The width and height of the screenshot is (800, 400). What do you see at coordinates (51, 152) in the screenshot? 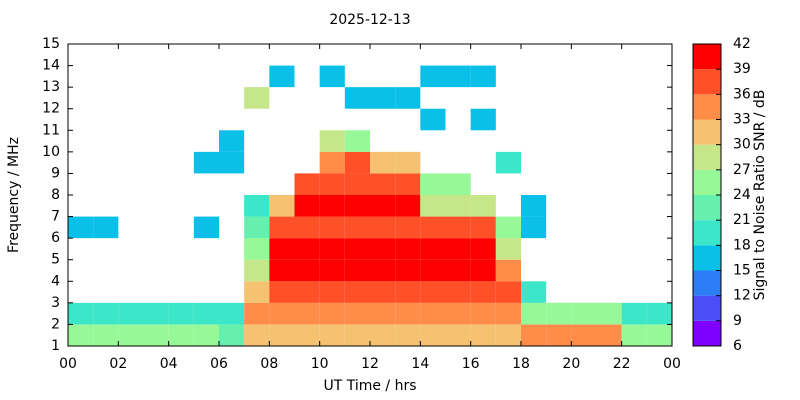
I see `y-tick-label: 10` at bounding box center [51, 152].